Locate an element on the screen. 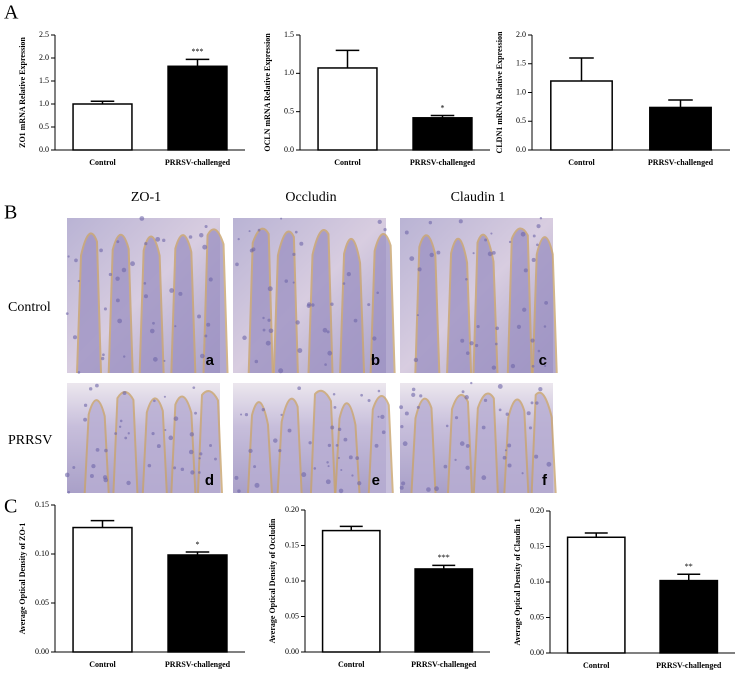 This screenshot has width=755, height=677. row-label: Control is located at coordinates (29, 307).